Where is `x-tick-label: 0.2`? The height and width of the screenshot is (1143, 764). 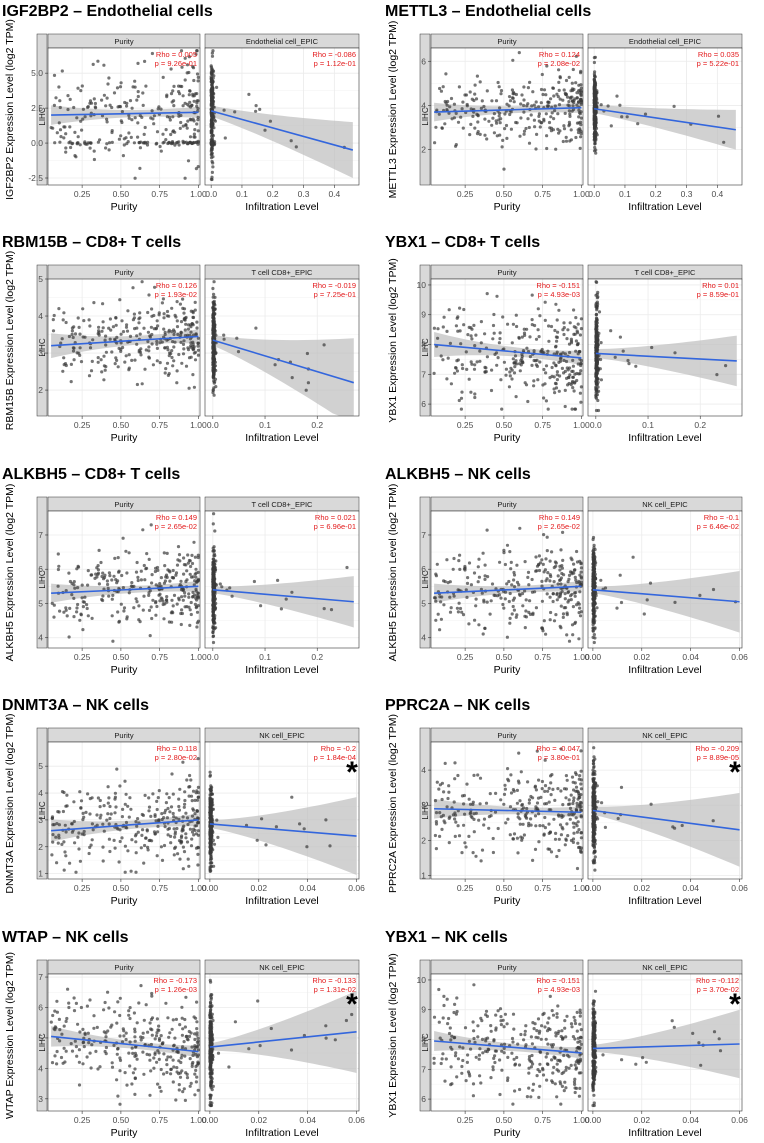 x-tick-label: 0.2 is located at coordinates (700, 425).